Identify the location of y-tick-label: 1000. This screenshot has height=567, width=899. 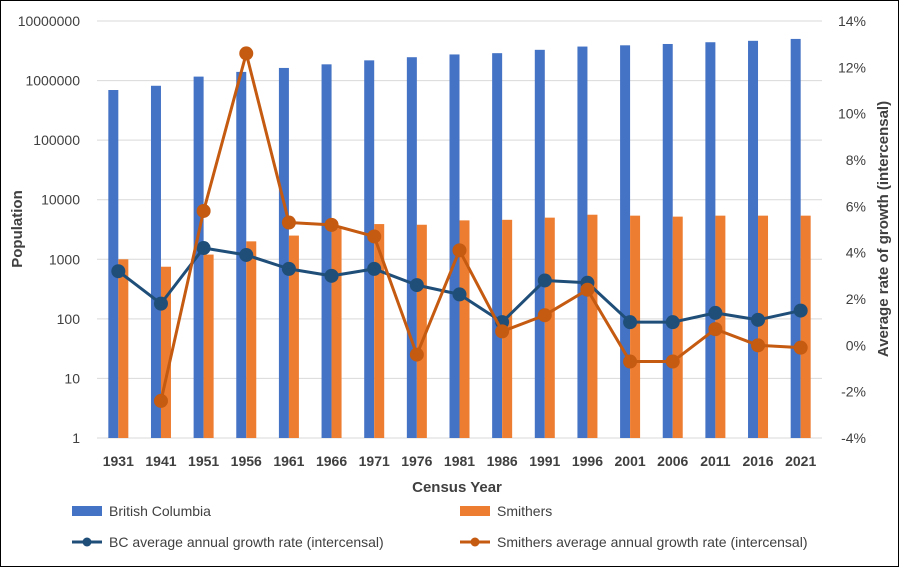
(64, 259).